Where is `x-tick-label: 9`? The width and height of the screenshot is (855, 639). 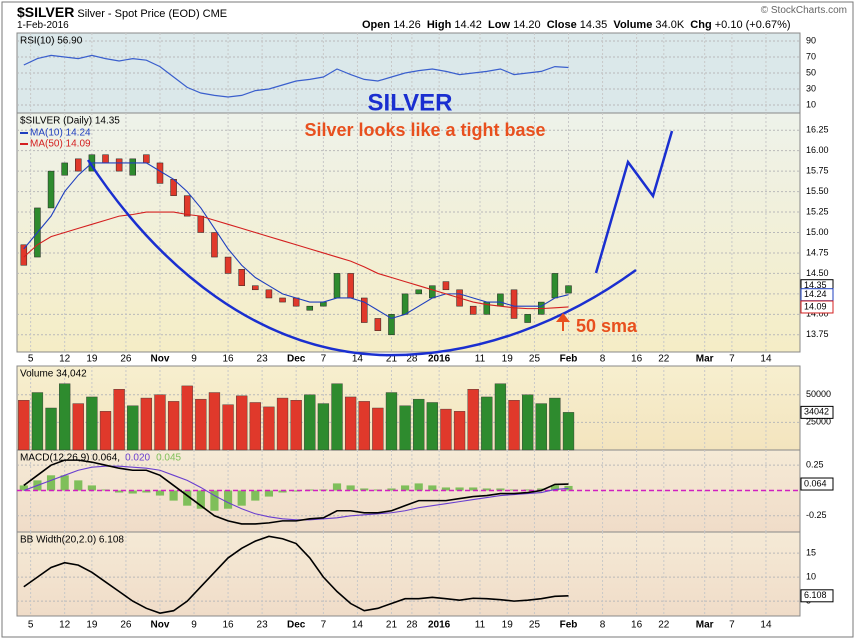 x-tick-label: 9 is located at coordinates (194, 625).